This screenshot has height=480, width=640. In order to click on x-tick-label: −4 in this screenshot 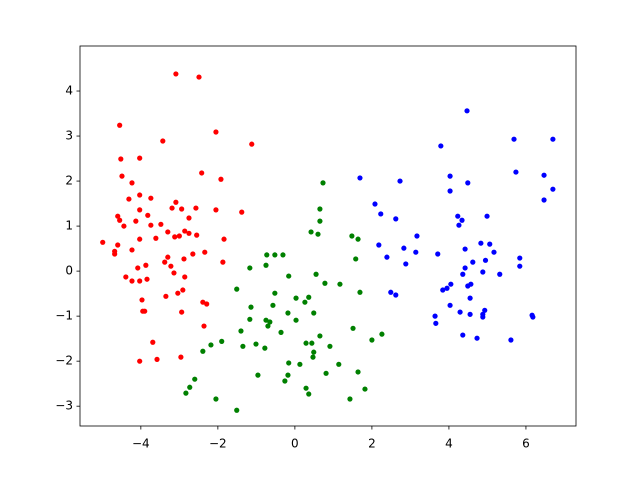, I will do `click(141, 444)`.